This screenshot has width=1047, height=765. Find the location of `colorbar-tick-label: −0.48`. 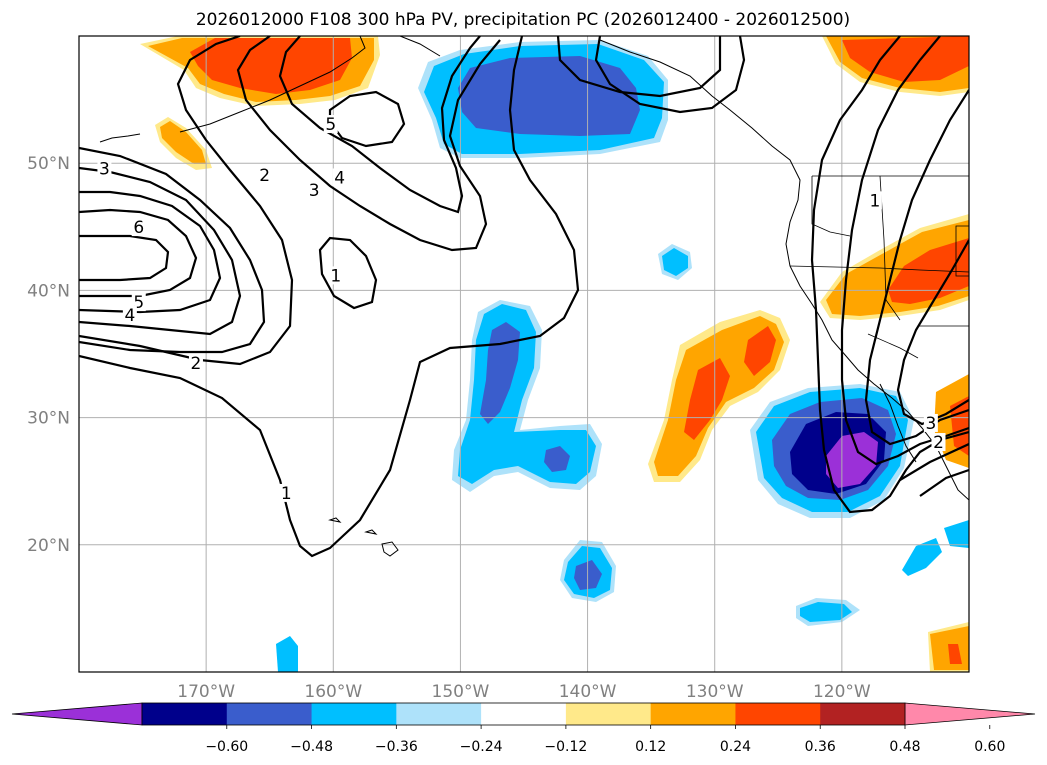

colorbar-tick-label: −0.48 is located at coordinates (311, 747).